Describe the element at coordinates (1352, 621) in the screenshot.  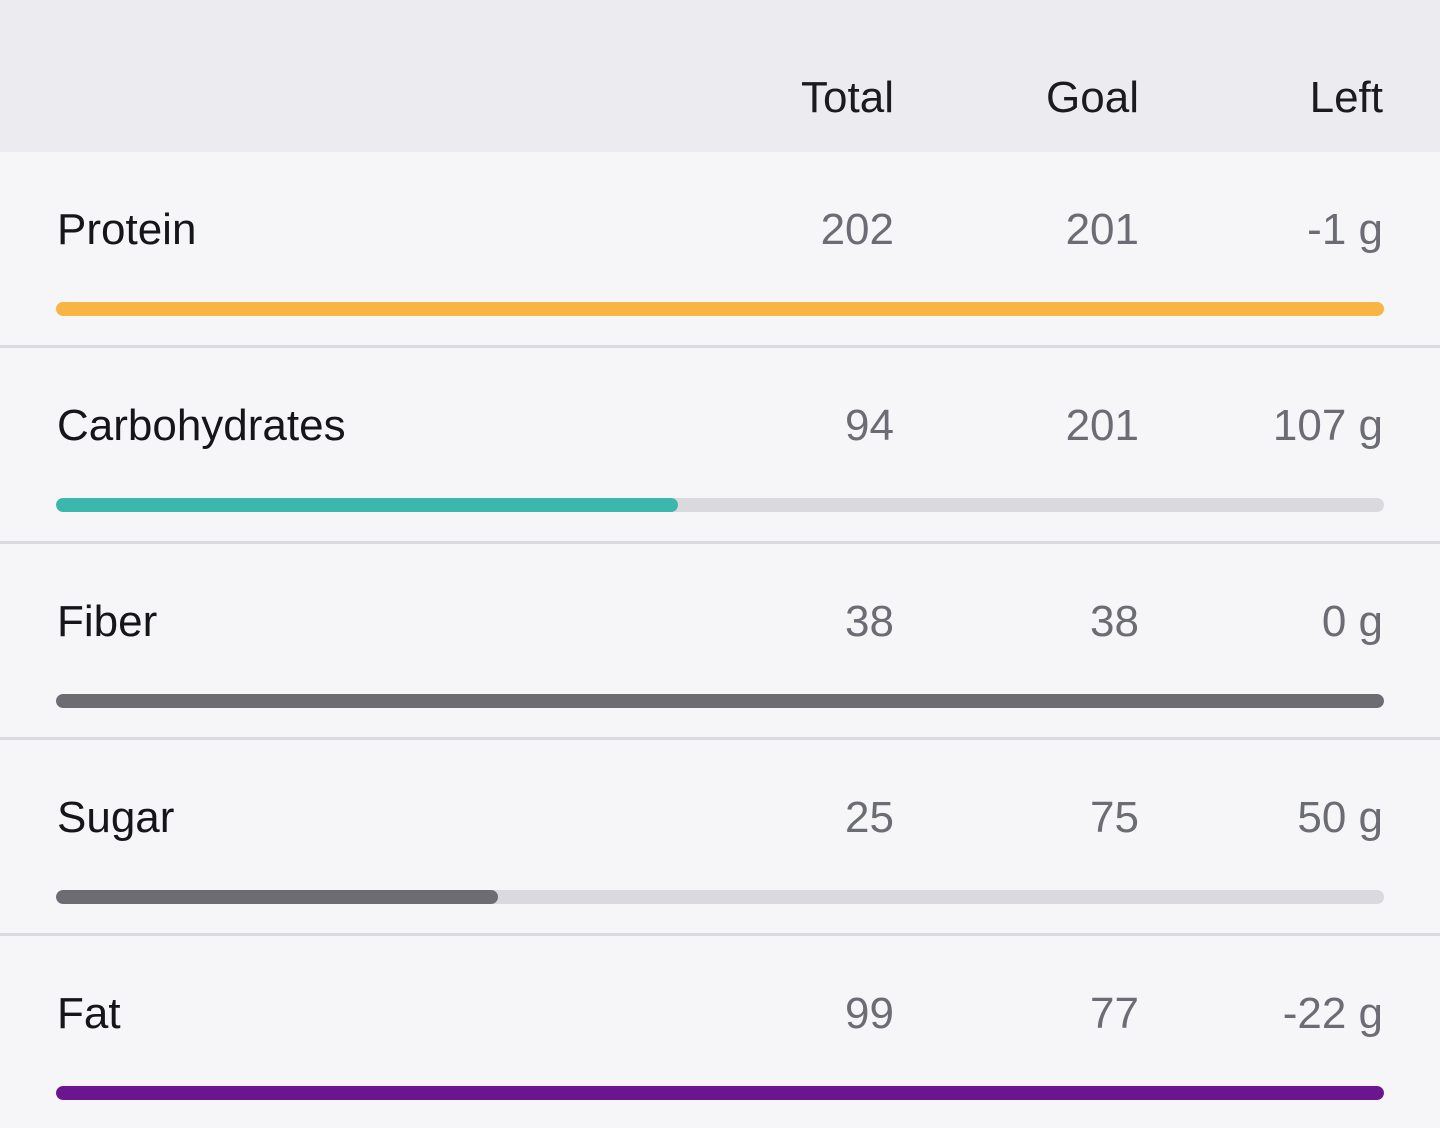
I see `nutrient-left: 0 g` at that location.